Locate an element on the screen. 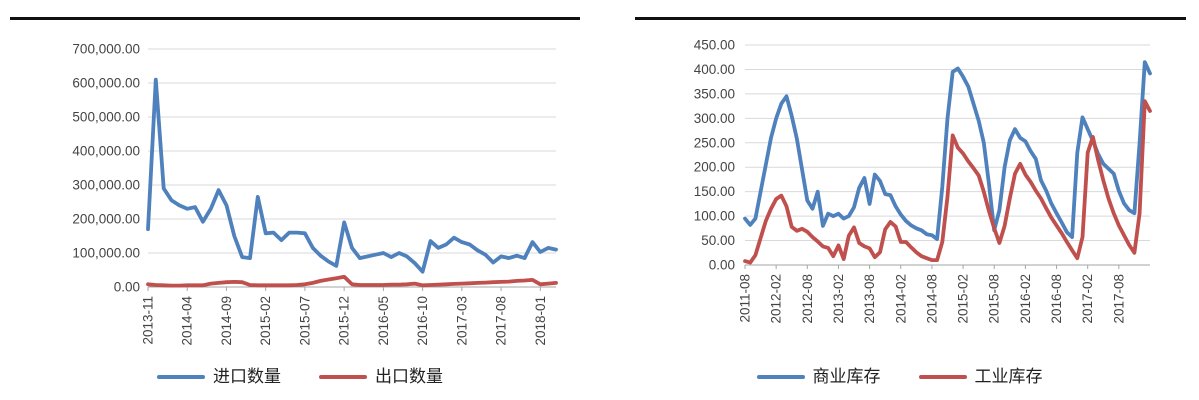 This screenshot has width=1199, height=400. legend-item: 工业库存 is located at coordinates (980, 376).